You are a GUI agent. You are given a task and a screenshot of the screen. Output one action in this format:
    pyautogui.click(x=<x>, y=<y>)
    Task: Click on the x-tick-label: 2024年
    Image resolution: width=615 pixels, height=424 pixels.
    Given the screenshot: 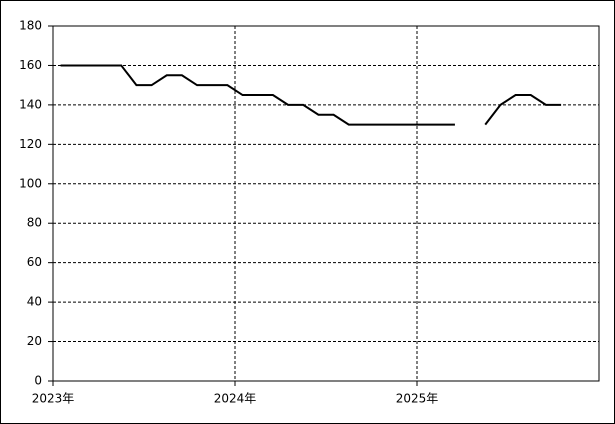 What is the action you would take?
    pyautogui.click(x=235, y=399)
    